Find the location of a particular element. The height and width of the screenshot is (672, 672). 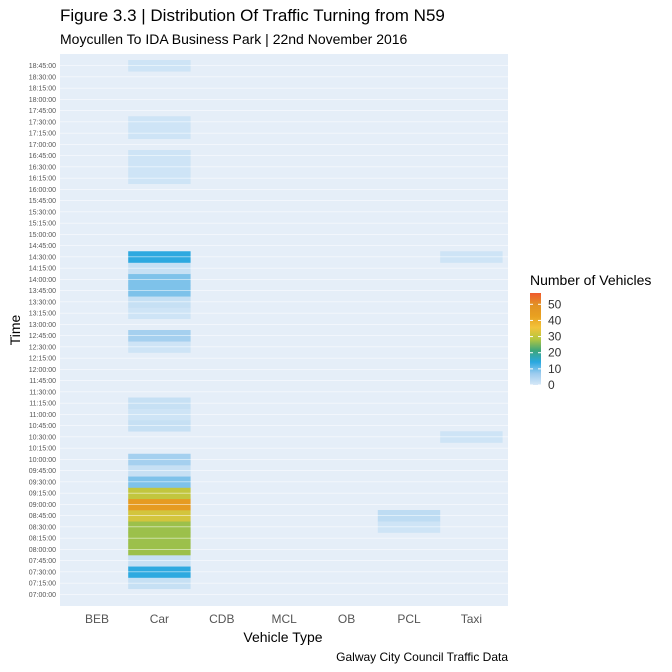

y-tick-label: 13:15:00 is located at coordinates (42, 314).